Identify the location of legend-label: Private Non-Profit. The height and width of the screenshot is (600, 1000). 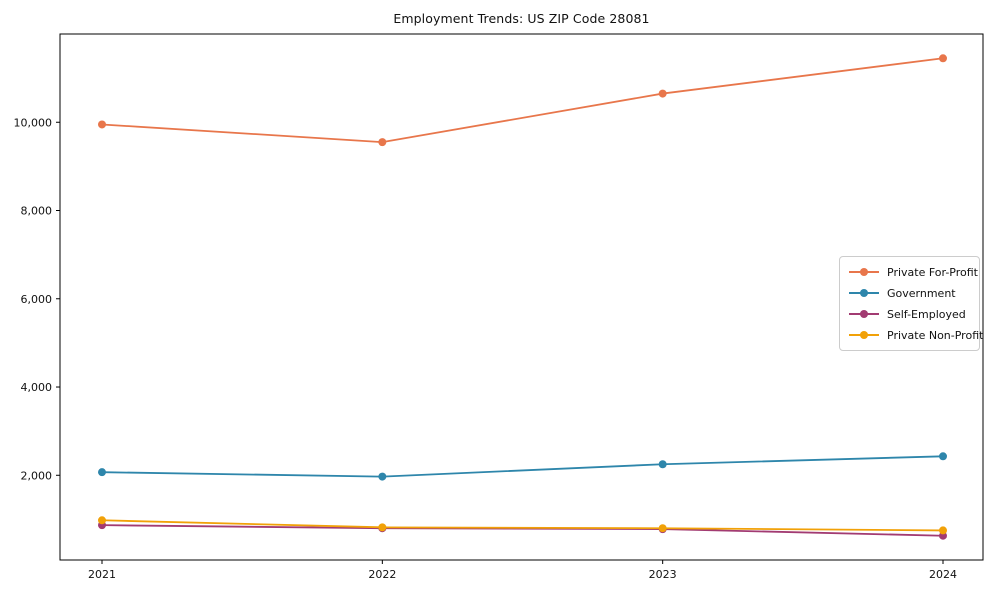
(935, 335).